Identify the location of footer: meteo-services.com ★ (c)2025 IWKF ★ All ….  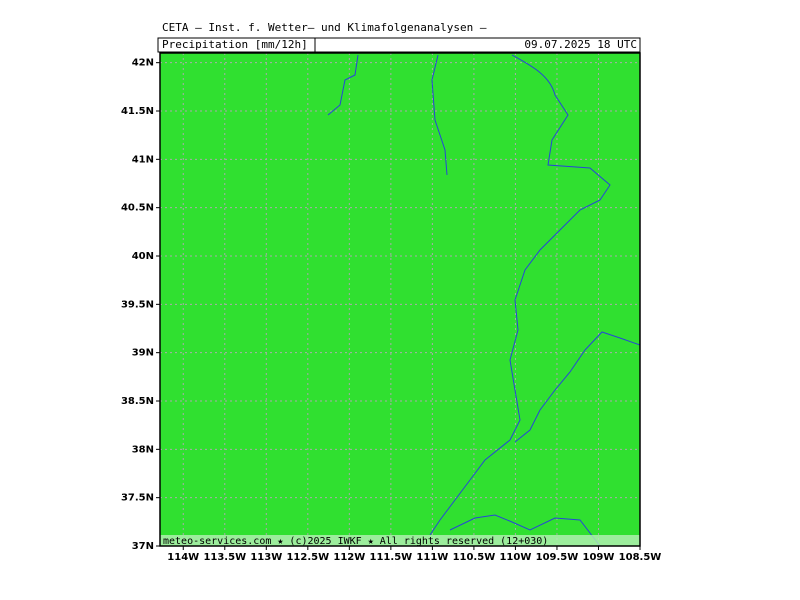
(355, 541).